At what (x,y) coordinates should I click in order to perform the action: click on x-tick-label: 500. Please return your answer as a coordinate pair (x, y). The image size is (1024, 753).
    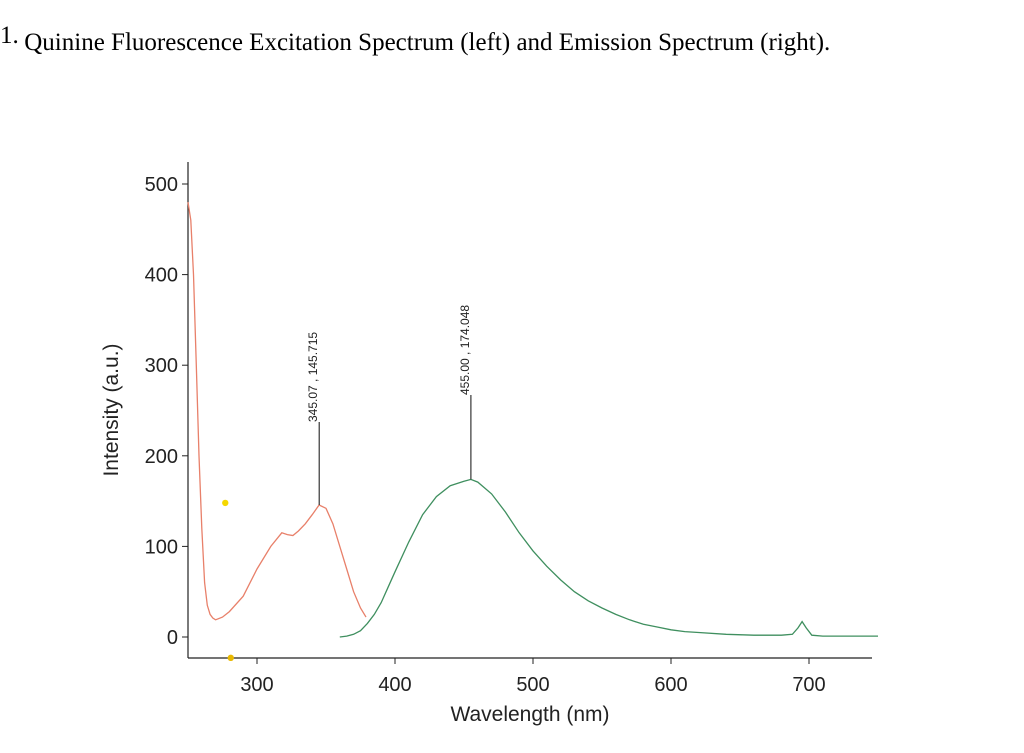
    Looking at the image, I should click on (532, 685).